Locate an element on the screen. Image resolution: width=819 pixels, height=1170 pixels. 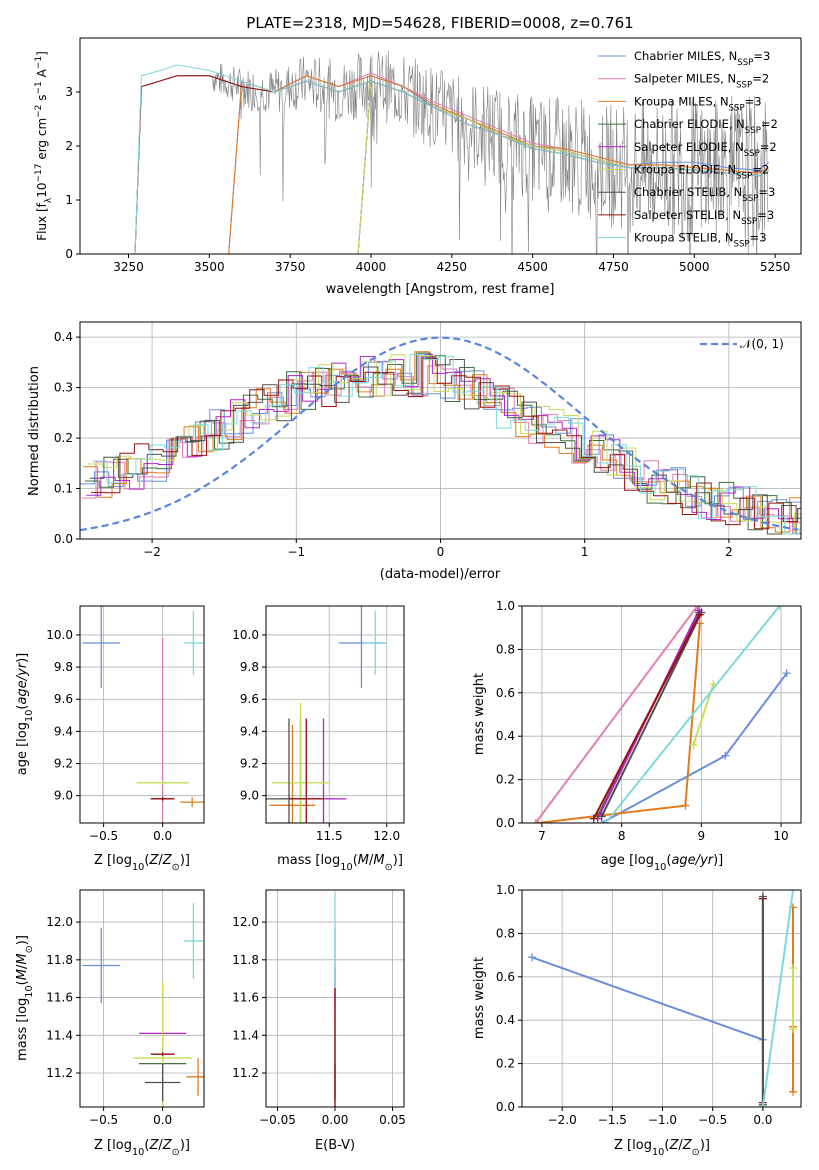
x-tick-label: 0 is located at coordinates (441, 552).